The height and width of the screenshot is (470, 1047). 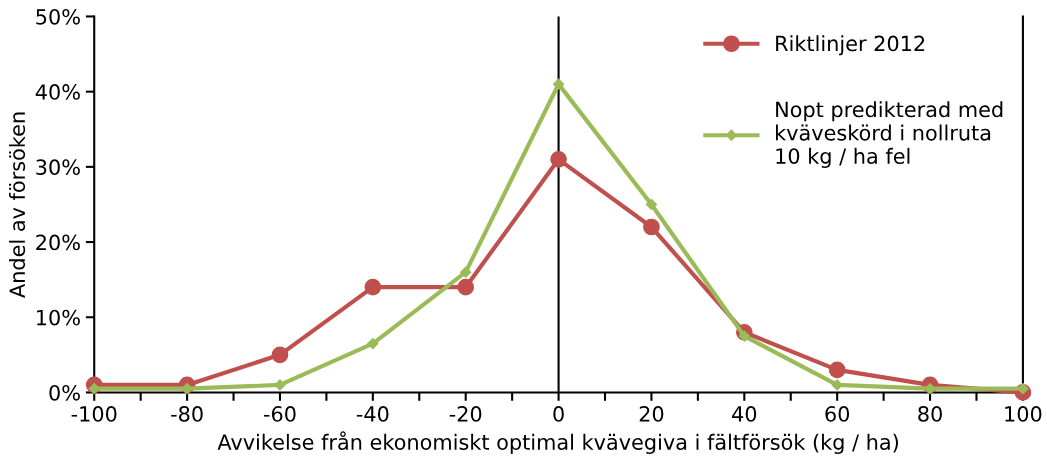 What do you see at coordinates (58, 16) in the screenshot?
I see `y-tick-label: 50%` at bounding box center [58, 16].